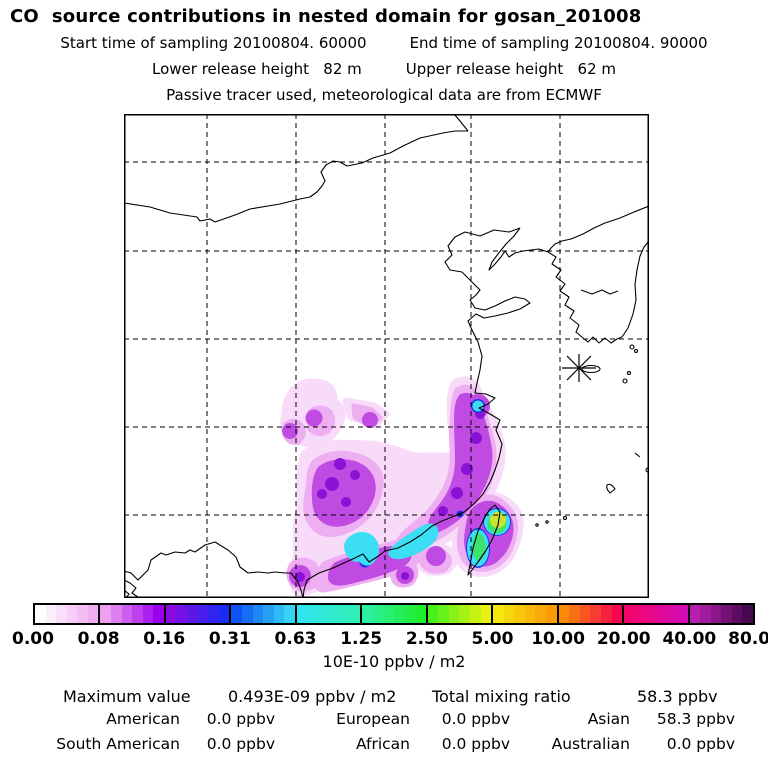  What do you see at coordinates (695, 719) in the screenshot?
I see `region-value: 58.3 ppbv` at bounding box center [695, 719].